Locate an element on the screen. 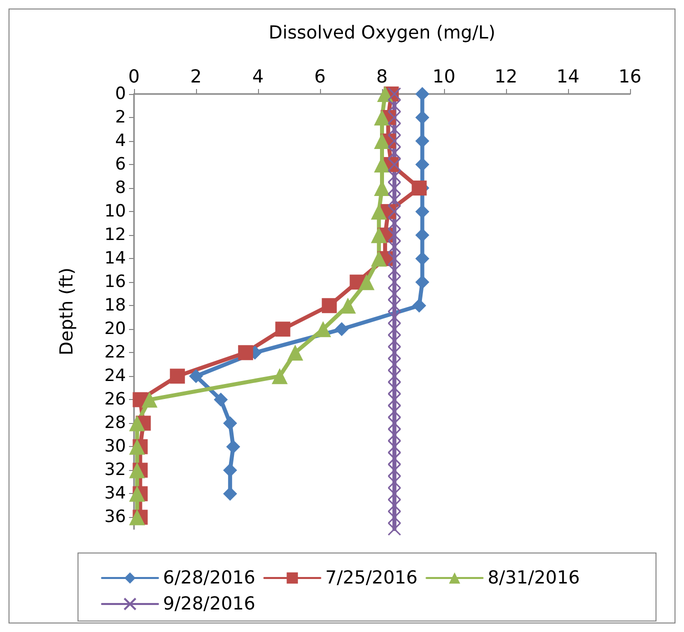 This screenshot has width=684, height=632. y-tick-label: 12 is located at coordinates (115, 235).